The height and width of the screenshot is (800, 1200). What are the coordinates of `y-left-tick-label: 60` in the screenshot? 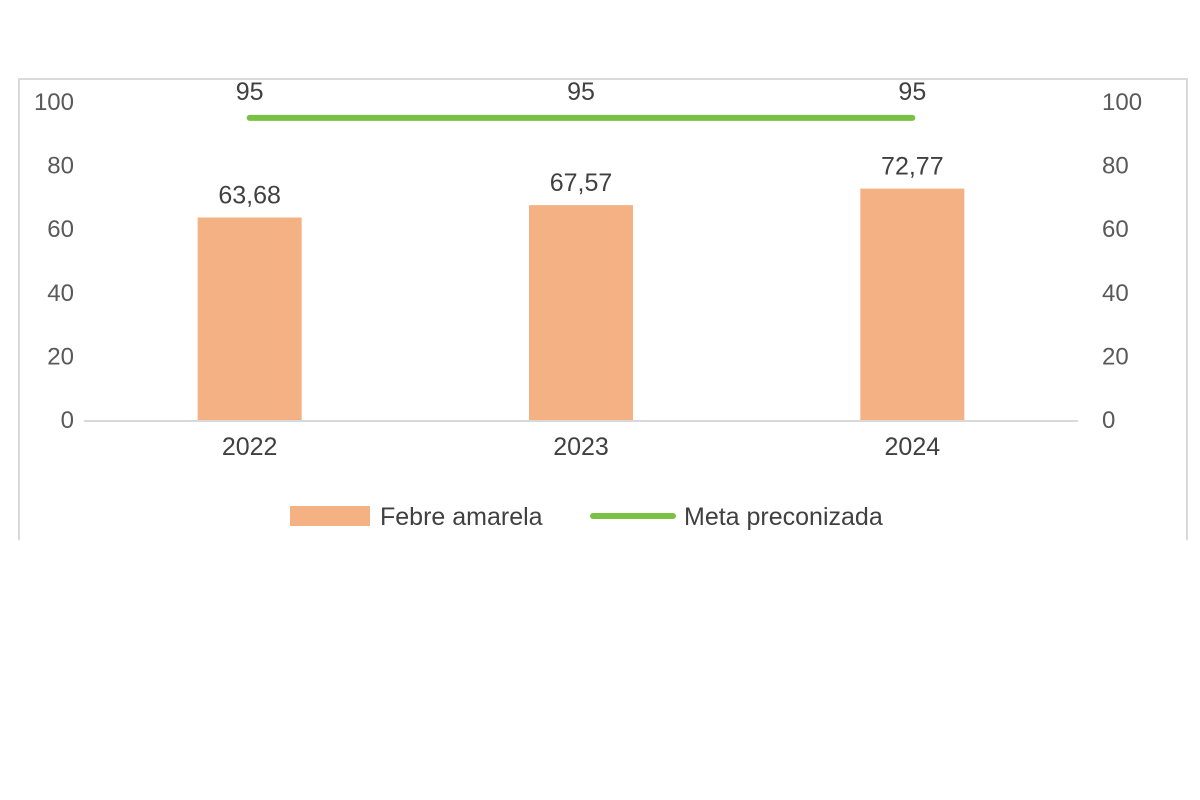 It's located at (60, 229).